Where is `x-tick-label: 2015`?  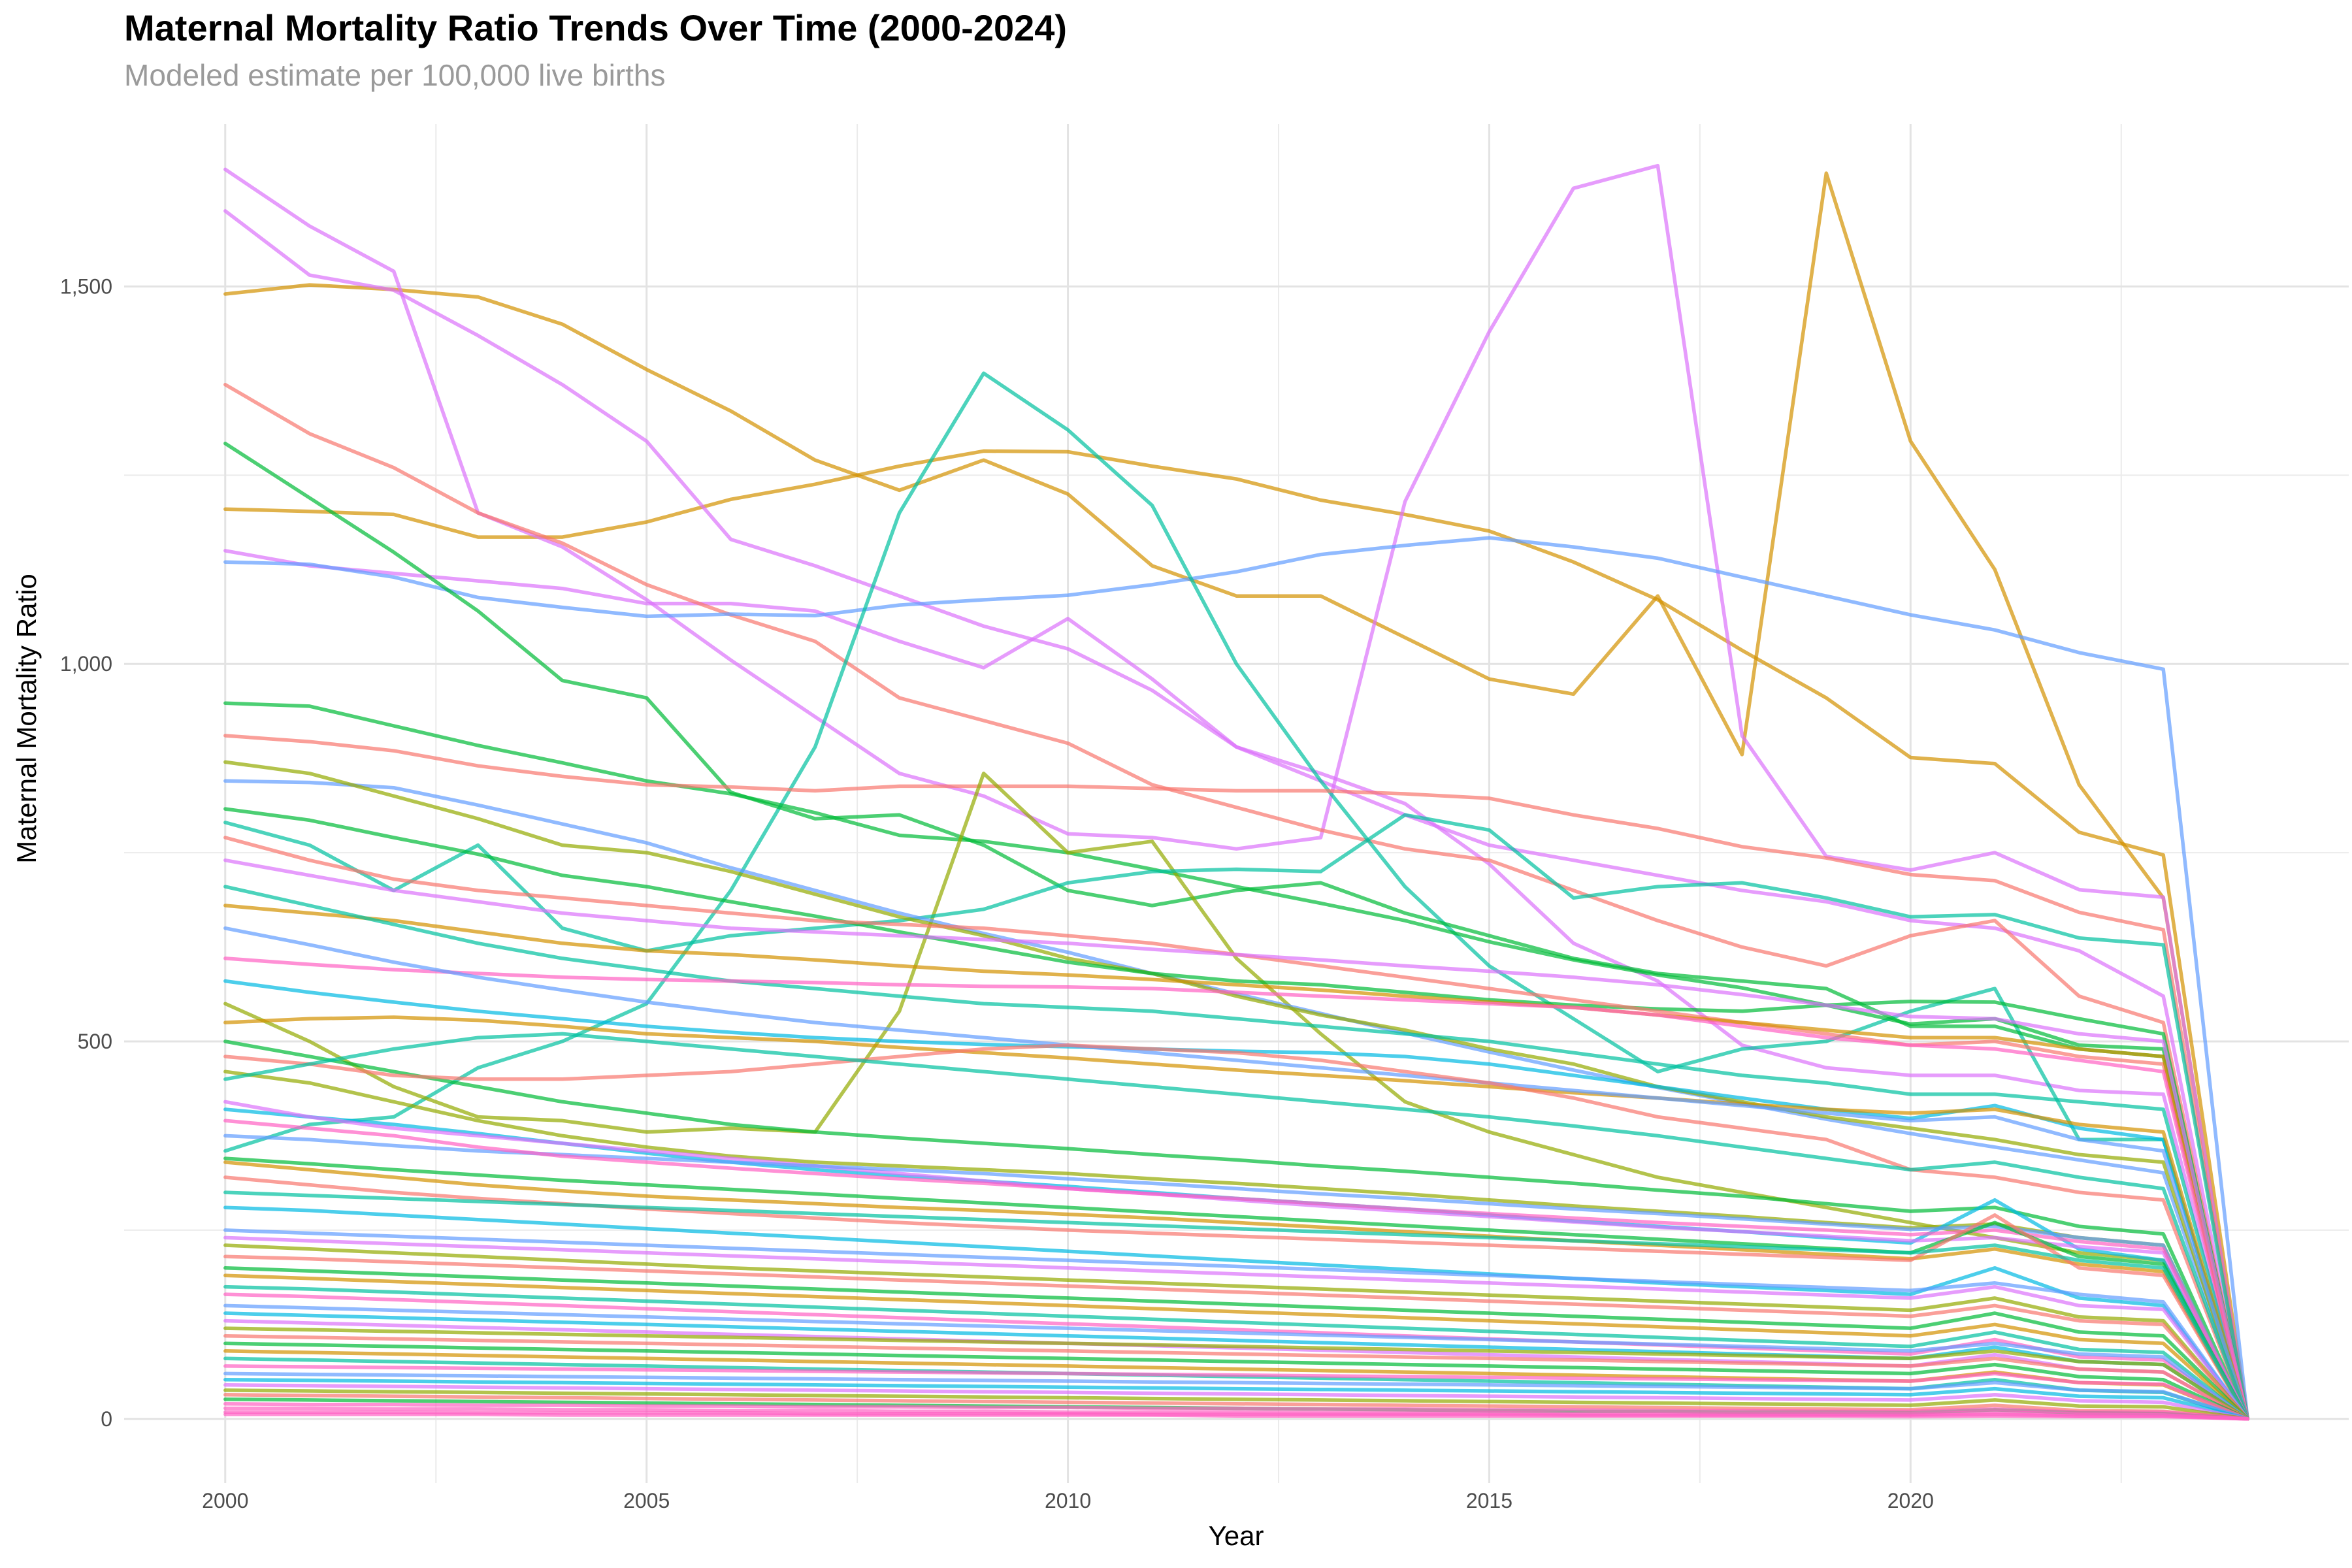 x-tick-label: 2015 is located at coordinates (1489, 1500).